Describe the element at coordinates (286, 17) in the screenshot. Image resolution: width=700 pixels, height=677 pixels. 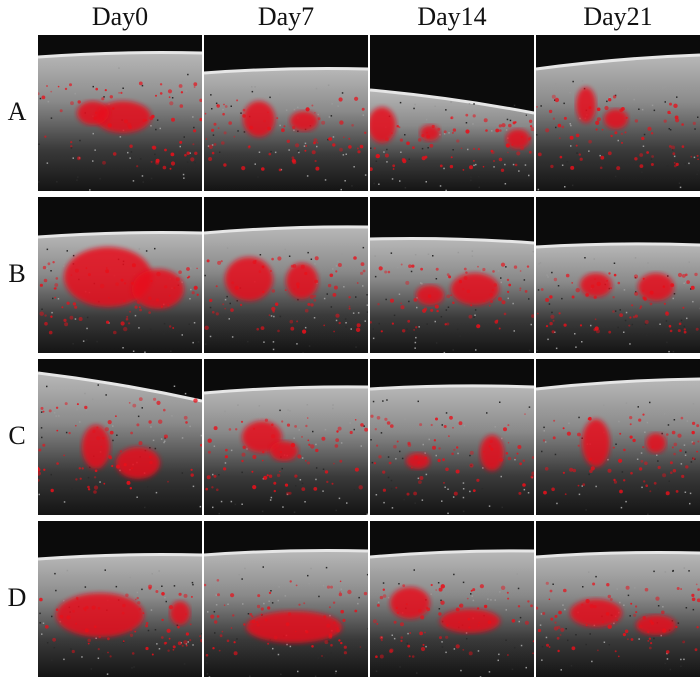
I see `column-label-day7: Day7` at that location.